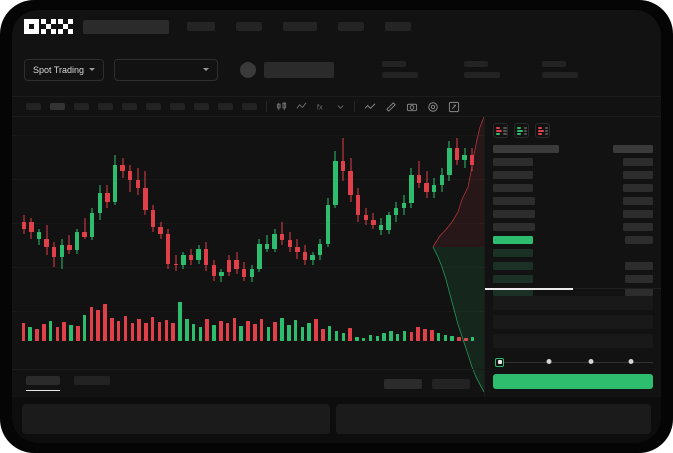 Image resolution: width=673 pixels, height=453 pixels. What do you see at coordinates (638, 227) in the screenshot?
I see `orderbook-row-amount` at bounding box center [638, 227].